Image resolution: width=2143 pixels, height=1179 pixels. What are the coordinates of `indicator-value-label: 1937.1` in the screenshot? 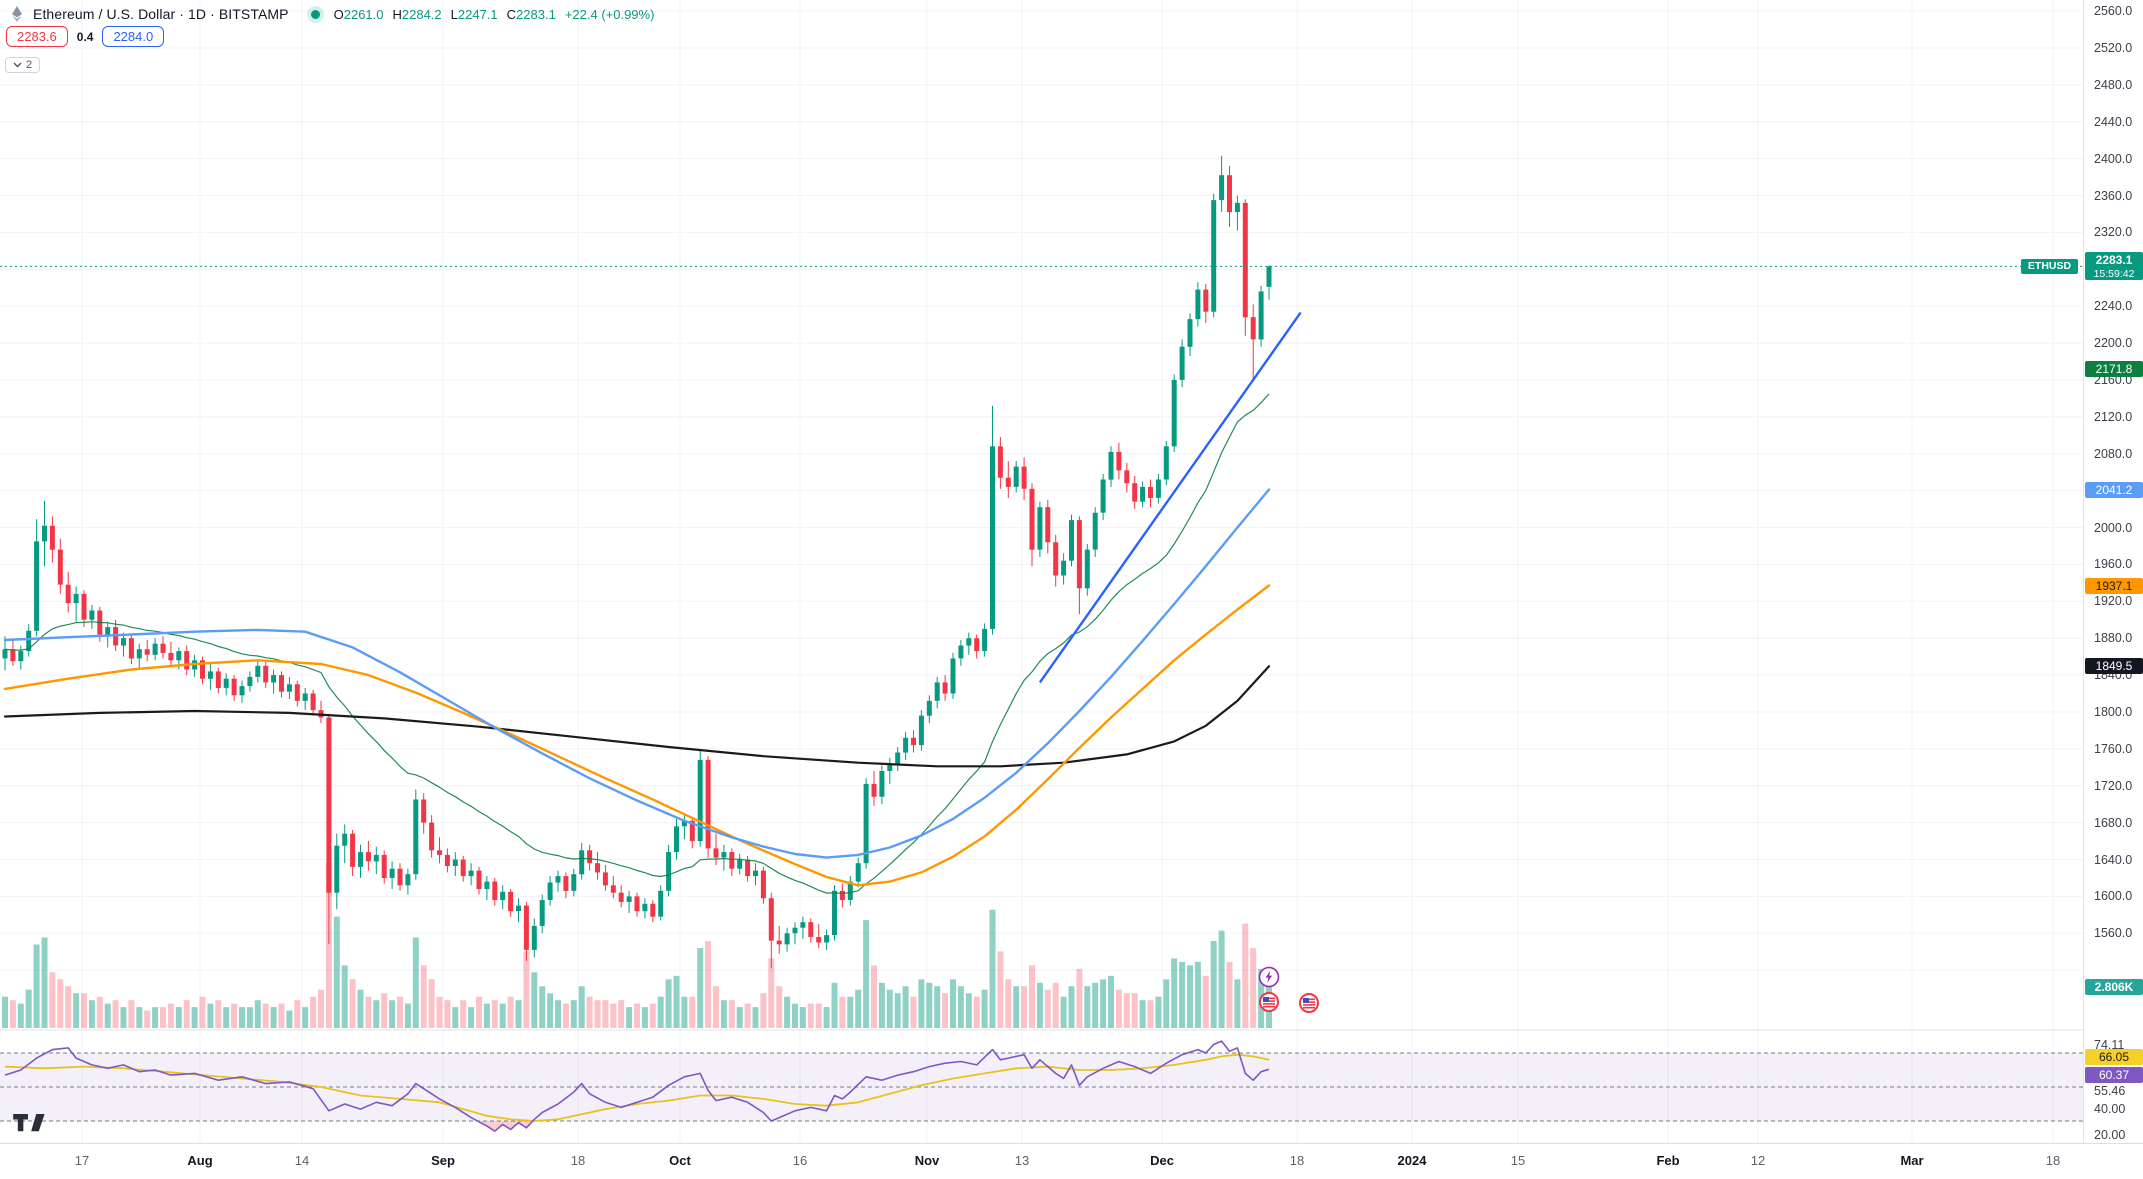 It's located at (2114, 585).